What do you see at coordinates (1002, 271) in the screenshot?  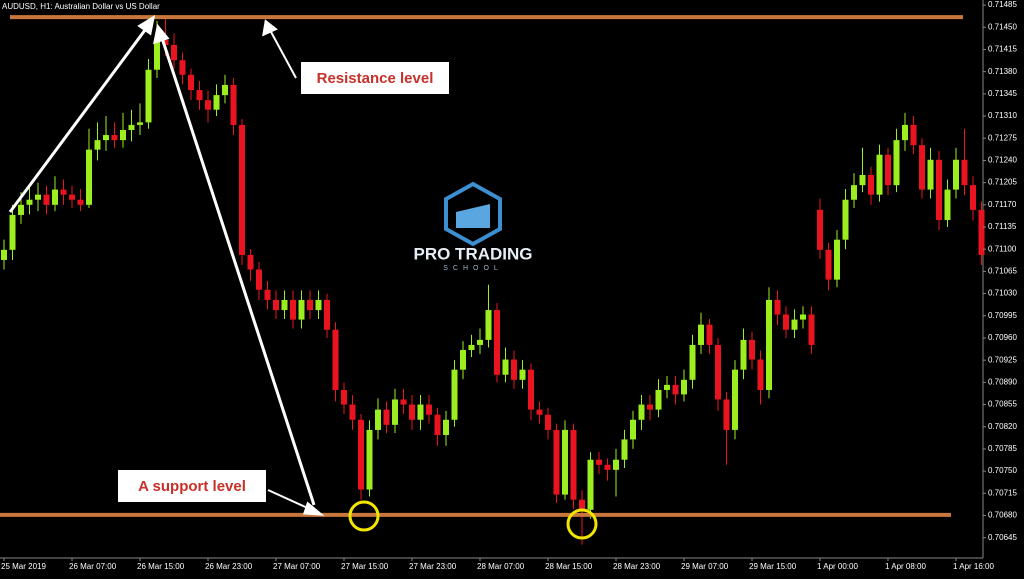 I see `y-tick-label: 0.71065` at bounding box center [1002, 271].